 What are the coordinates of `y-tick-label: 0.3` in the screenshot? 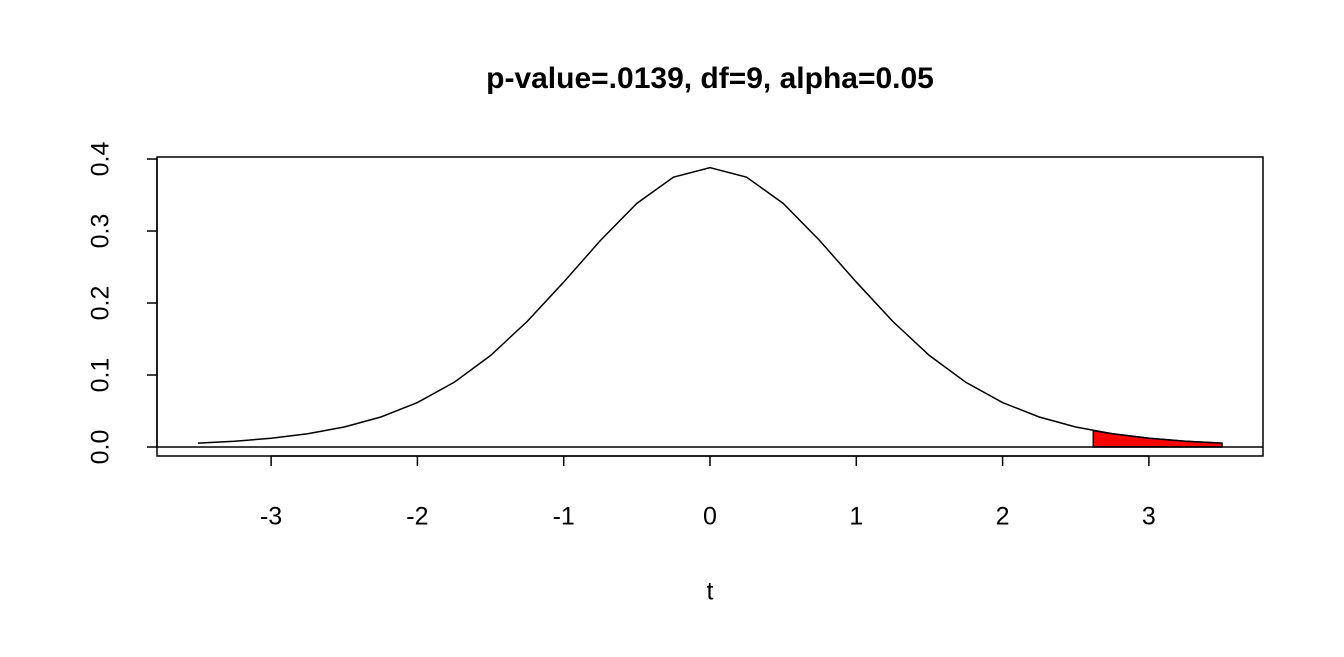 It's located at (101, 231).